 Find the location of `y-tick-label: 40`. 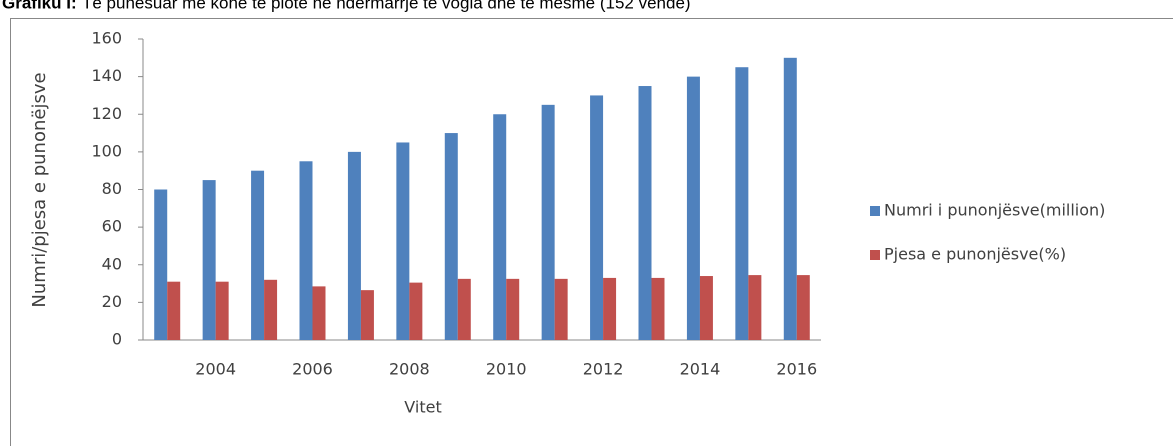

y-tick-label: 40 is located at coordinates (112, 263).